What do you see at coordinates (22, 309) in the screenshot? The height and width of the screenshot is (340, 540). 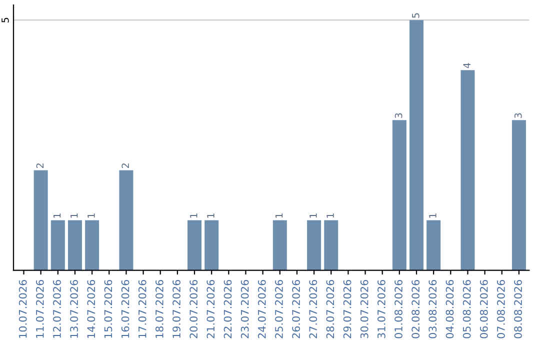 I see `x-tick-label: 10.07.2026` at bounding box center [22, 309].